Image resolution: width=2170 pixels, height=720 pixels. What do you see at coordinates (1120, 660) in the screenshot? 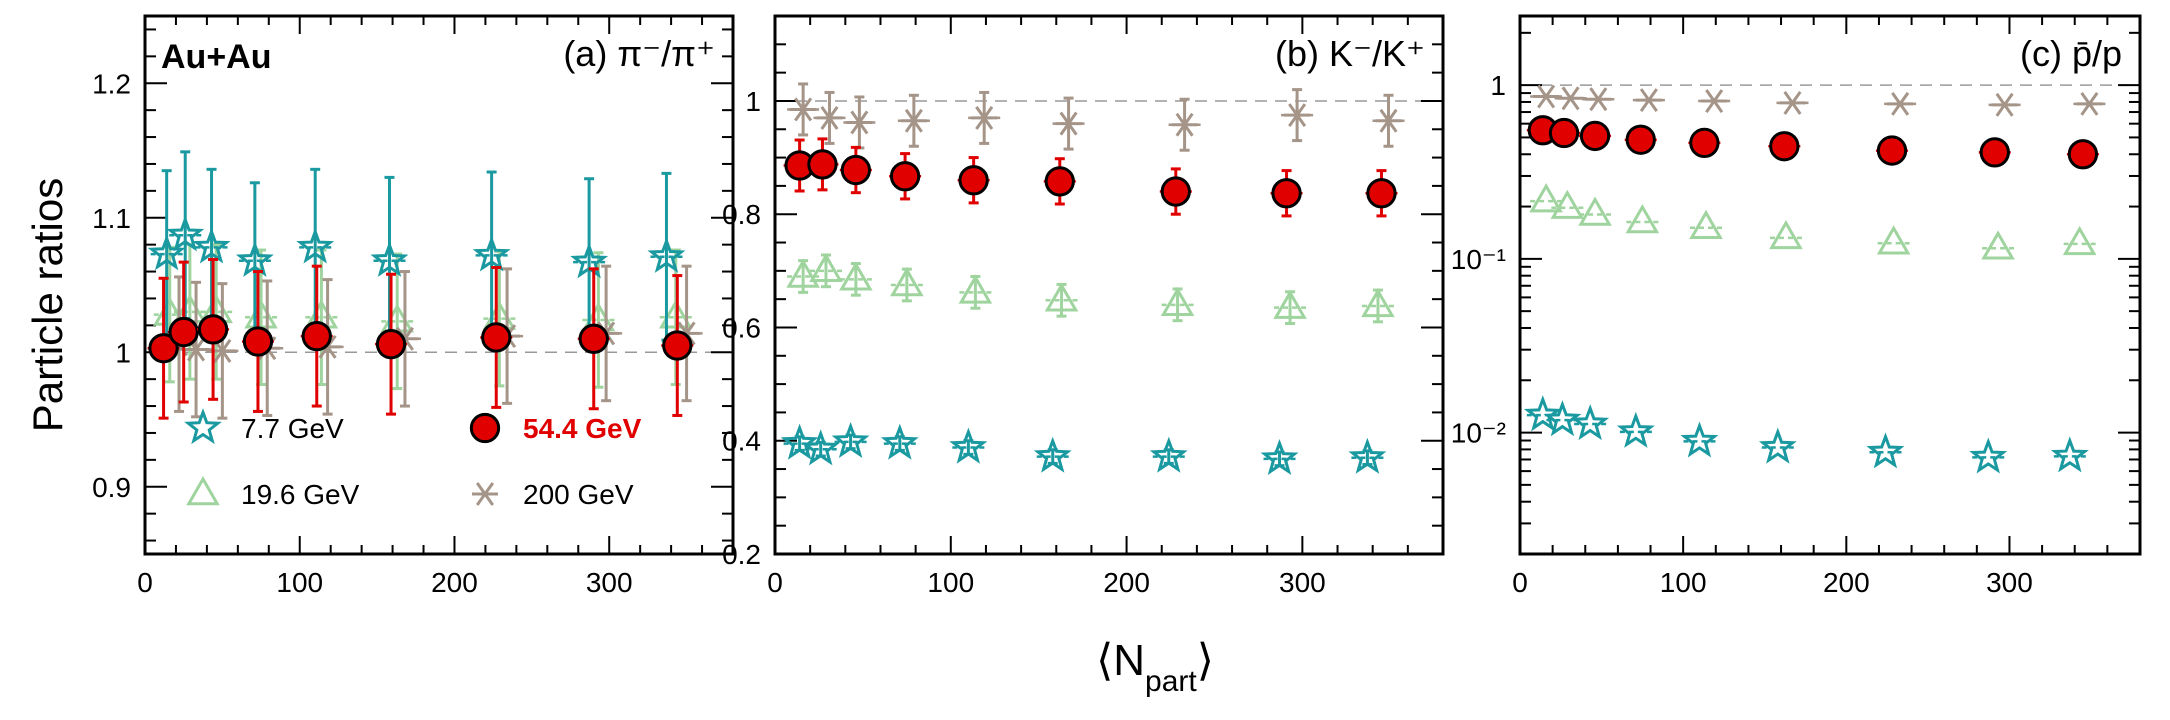
I see `x-axis-label-main: ⟨N` at bounding box center [1120, 660].